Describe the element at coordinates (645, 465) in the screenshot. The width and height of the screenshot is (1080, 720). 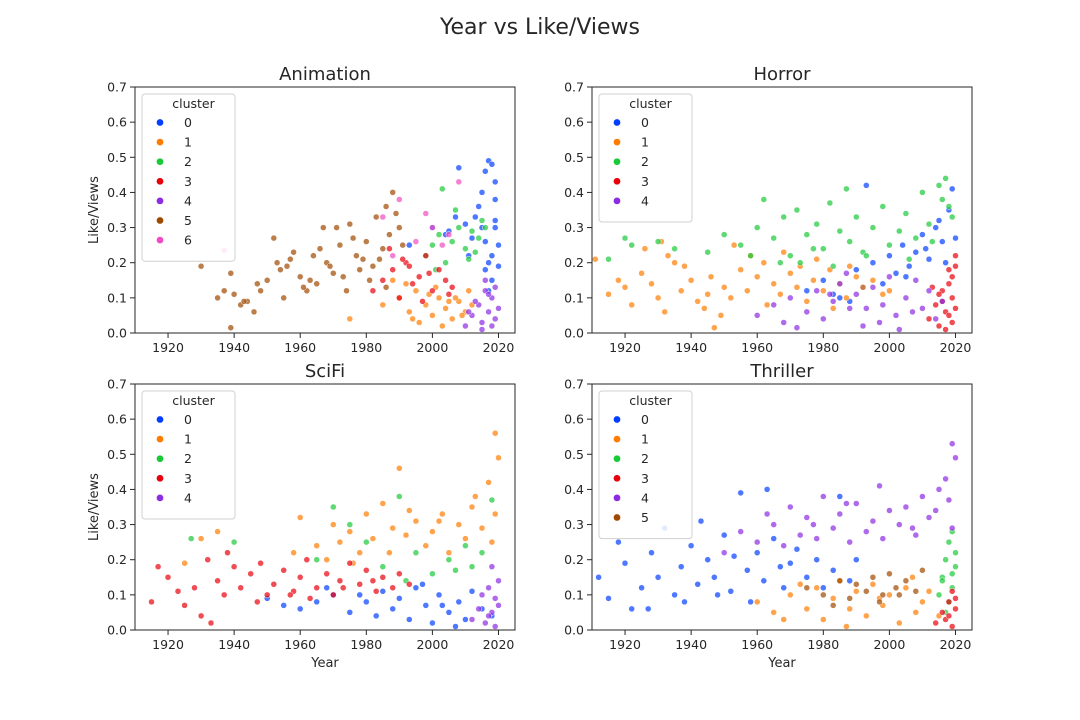
I see `legend-box` at that location.